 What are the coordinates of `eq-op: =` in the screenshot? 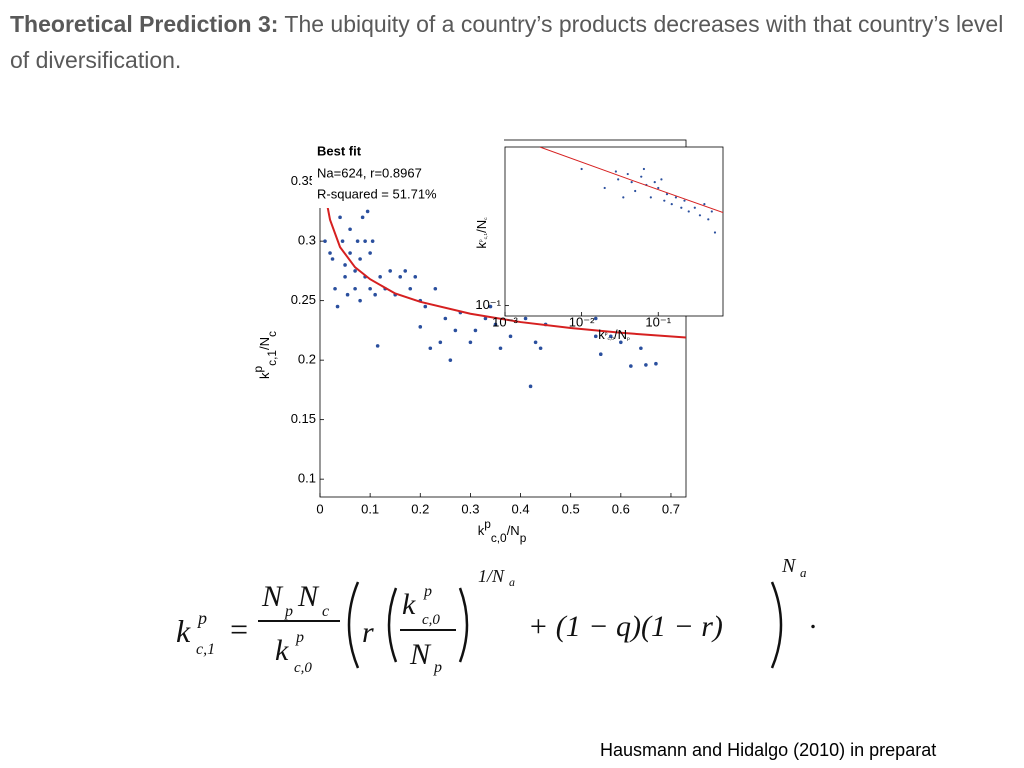 It's located at (239, 629).